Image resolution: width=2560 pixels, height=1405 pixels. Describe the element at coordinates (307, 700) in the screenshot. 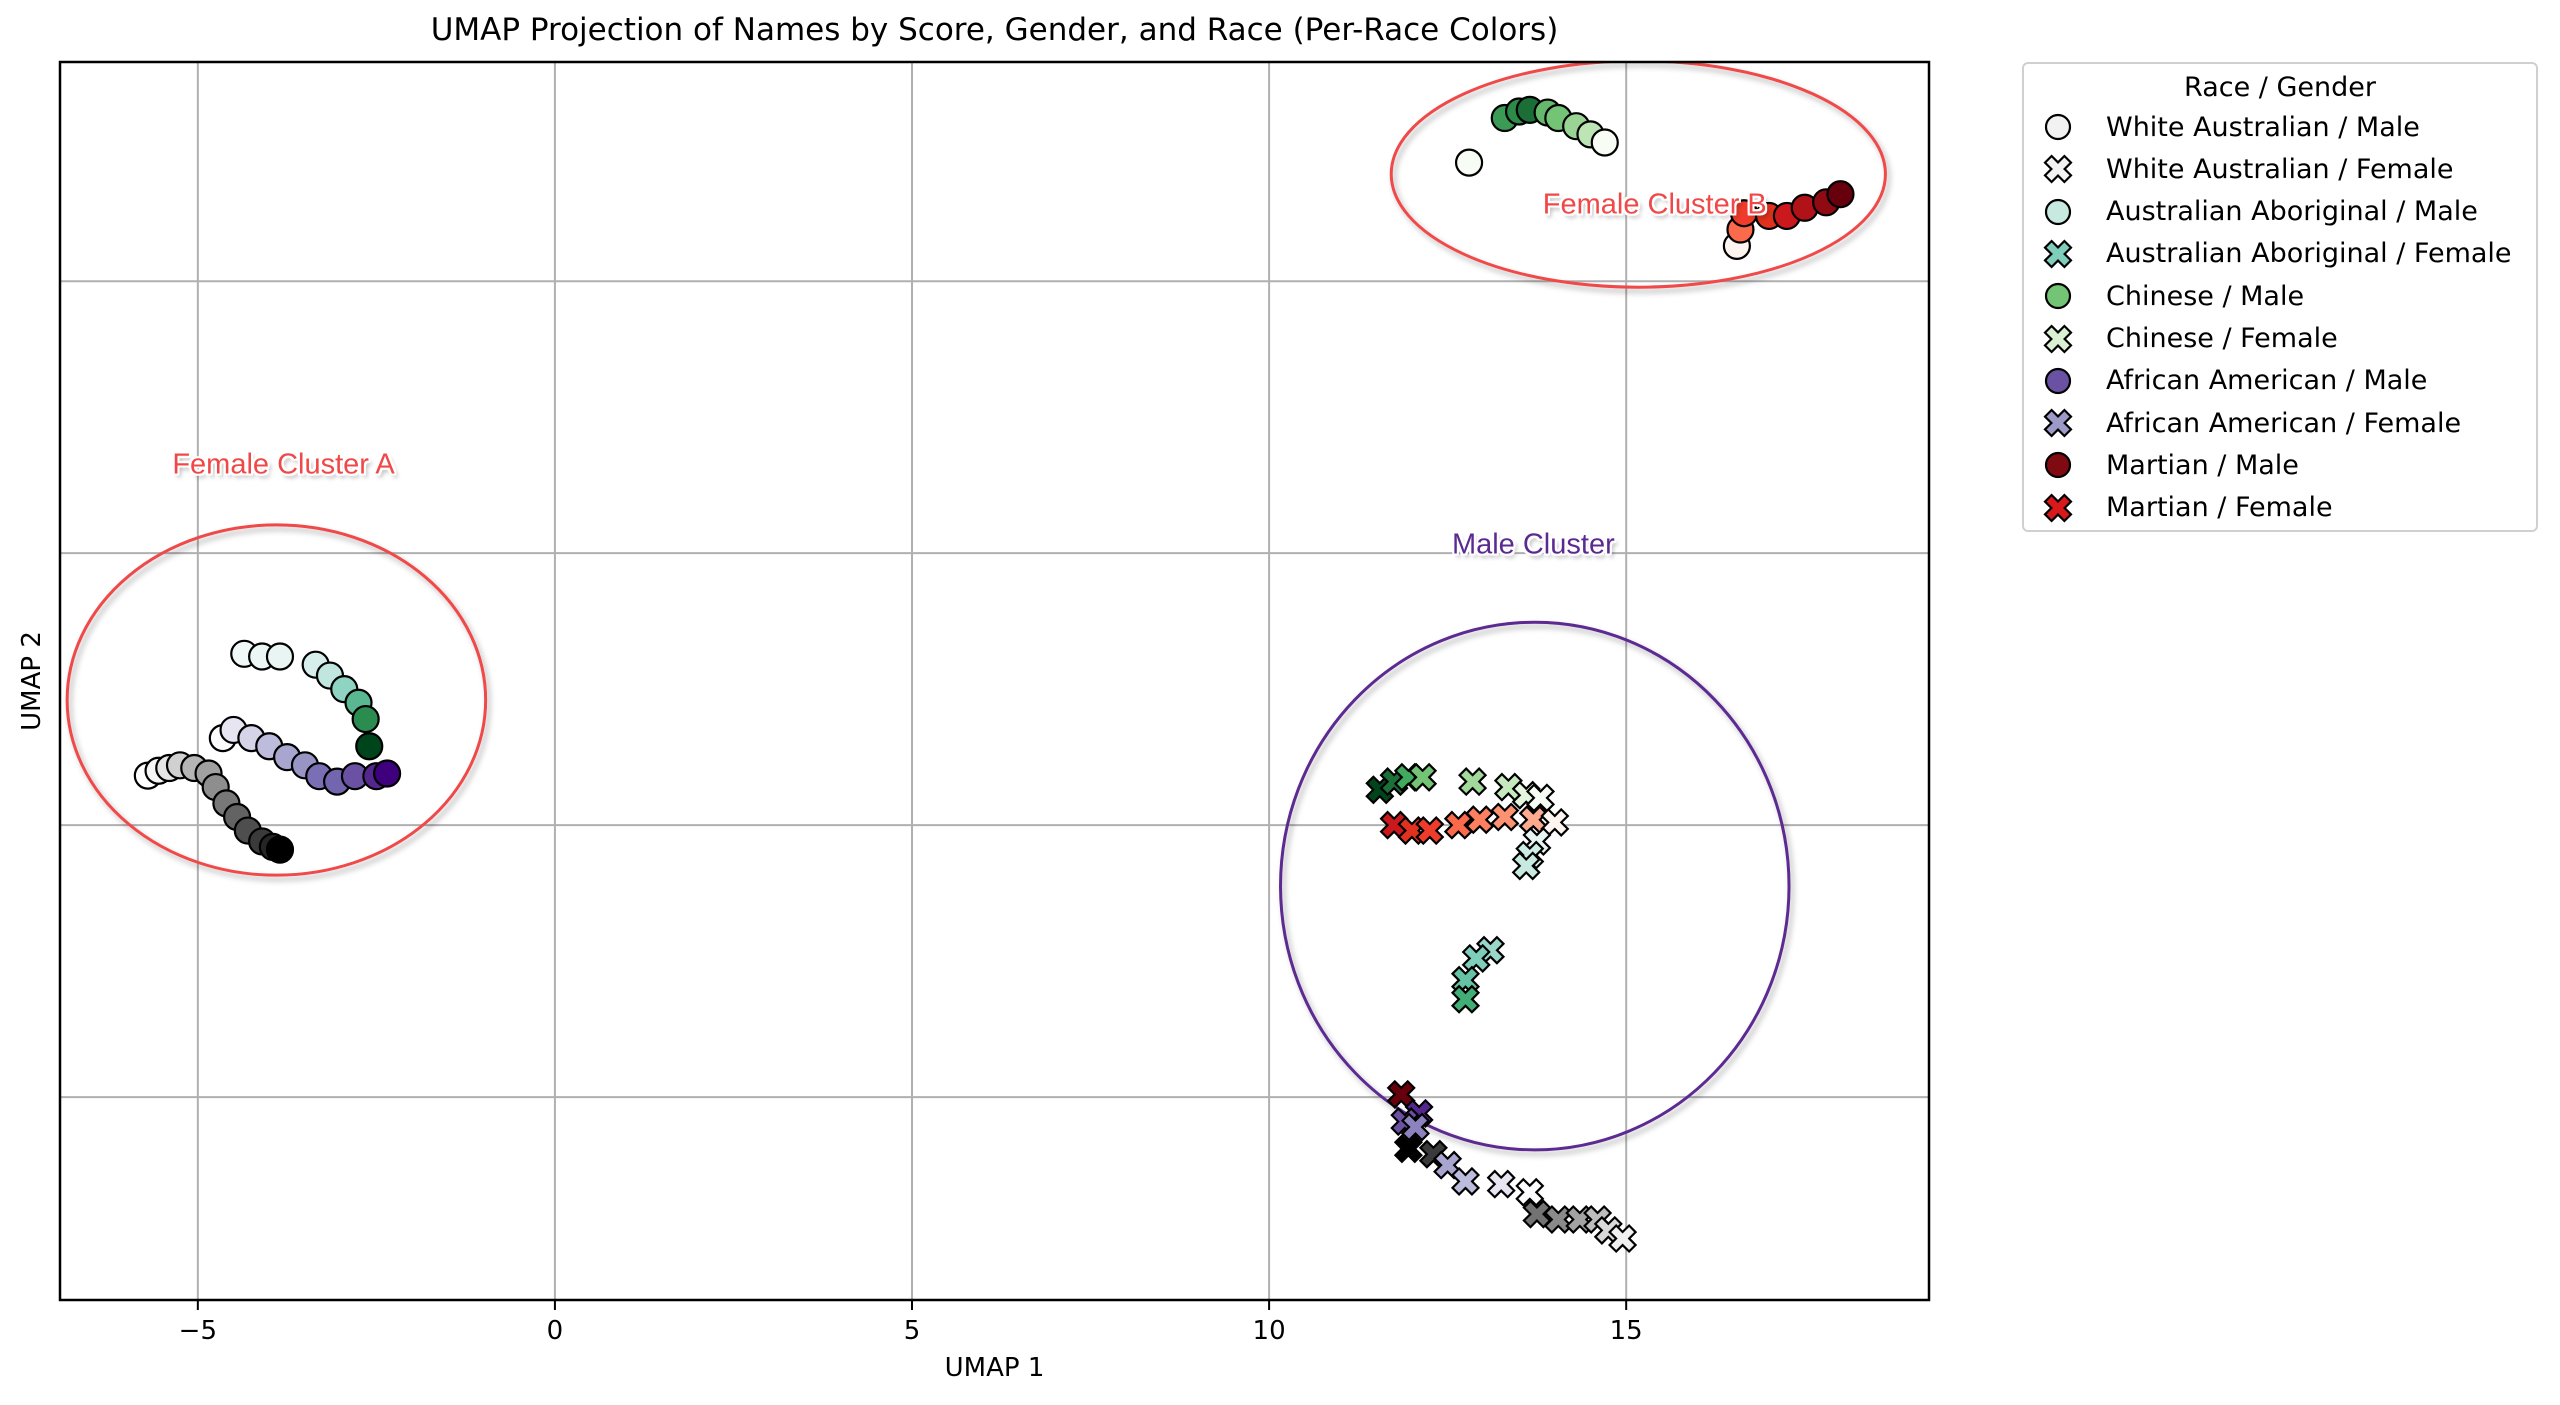

I see `series-australian-aboriginal-male` at that location.